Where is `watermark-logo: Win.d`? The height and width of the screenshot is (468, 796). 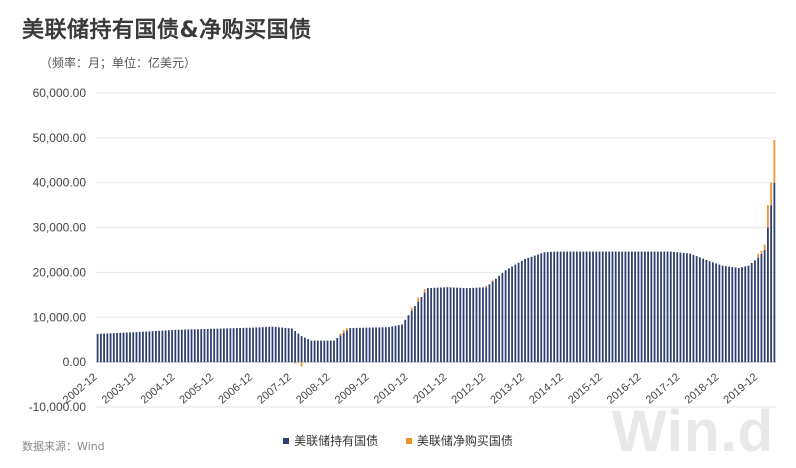 watermark-logo: Win.d is located at coordinates (692, 431).